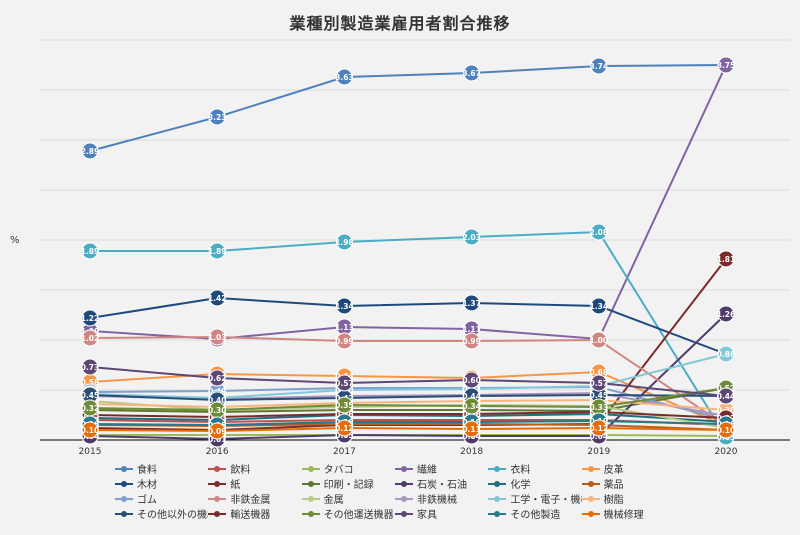  I want to click on data-label: 1.22, so click(90, 318).